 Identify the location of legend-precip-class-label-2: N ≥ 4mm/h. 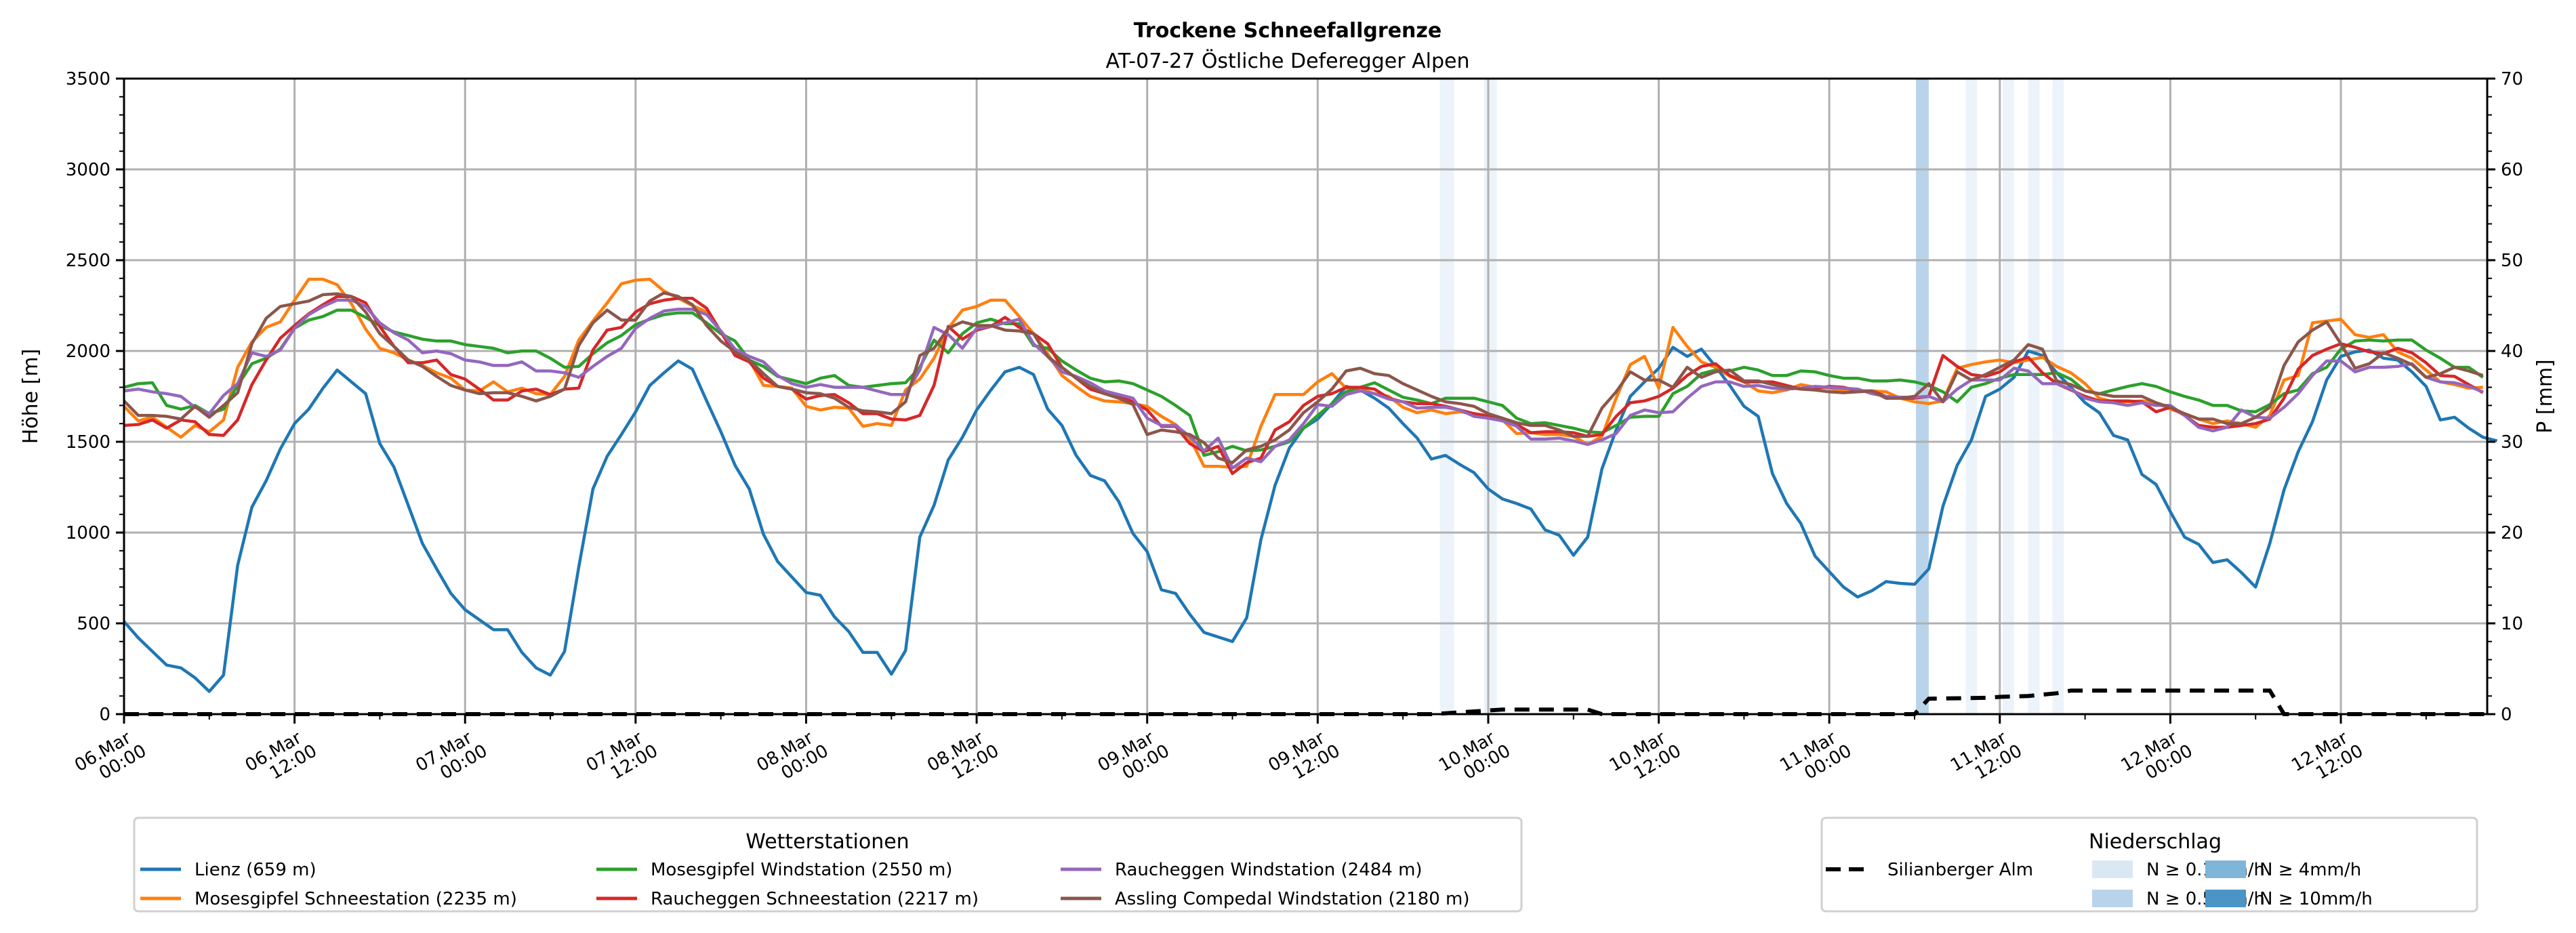
(2311, 870).